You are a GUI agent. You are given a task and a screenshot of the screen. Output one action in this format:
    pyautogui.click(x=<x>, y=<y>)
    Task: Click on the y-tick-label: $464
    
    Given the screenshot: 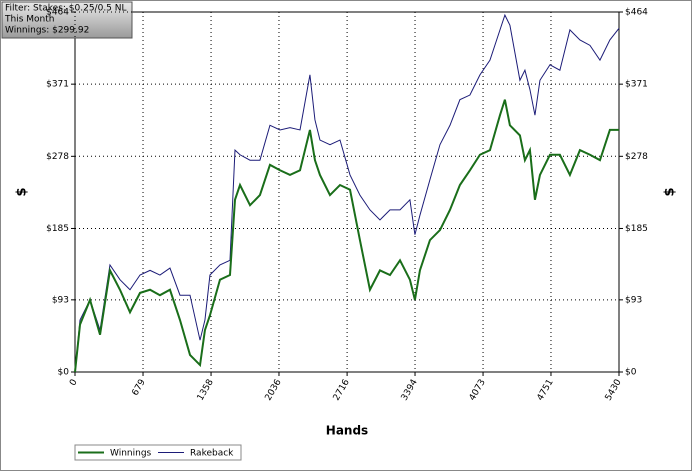 What is the action you would take?
    pyautogui.click(x=57, y=13)
    